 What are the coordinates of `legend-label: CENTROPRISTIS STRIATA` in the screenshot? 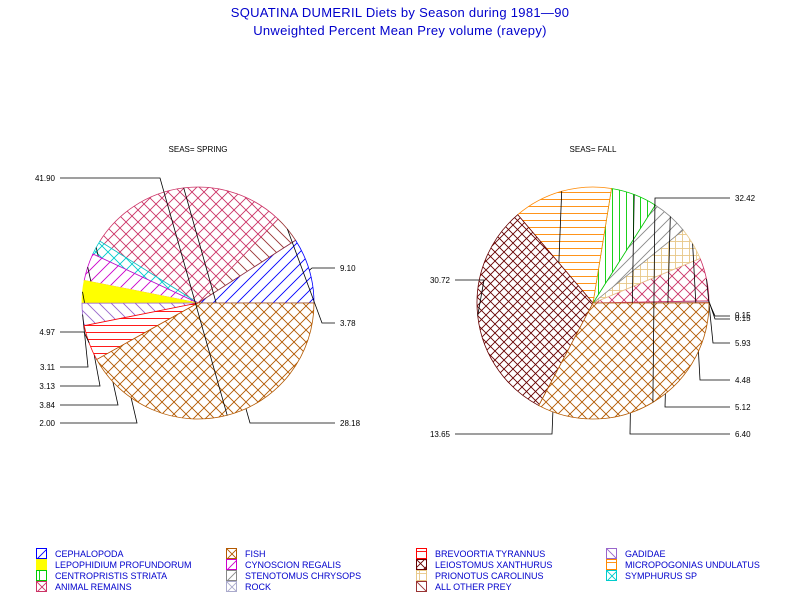 It's located at (111, 575).